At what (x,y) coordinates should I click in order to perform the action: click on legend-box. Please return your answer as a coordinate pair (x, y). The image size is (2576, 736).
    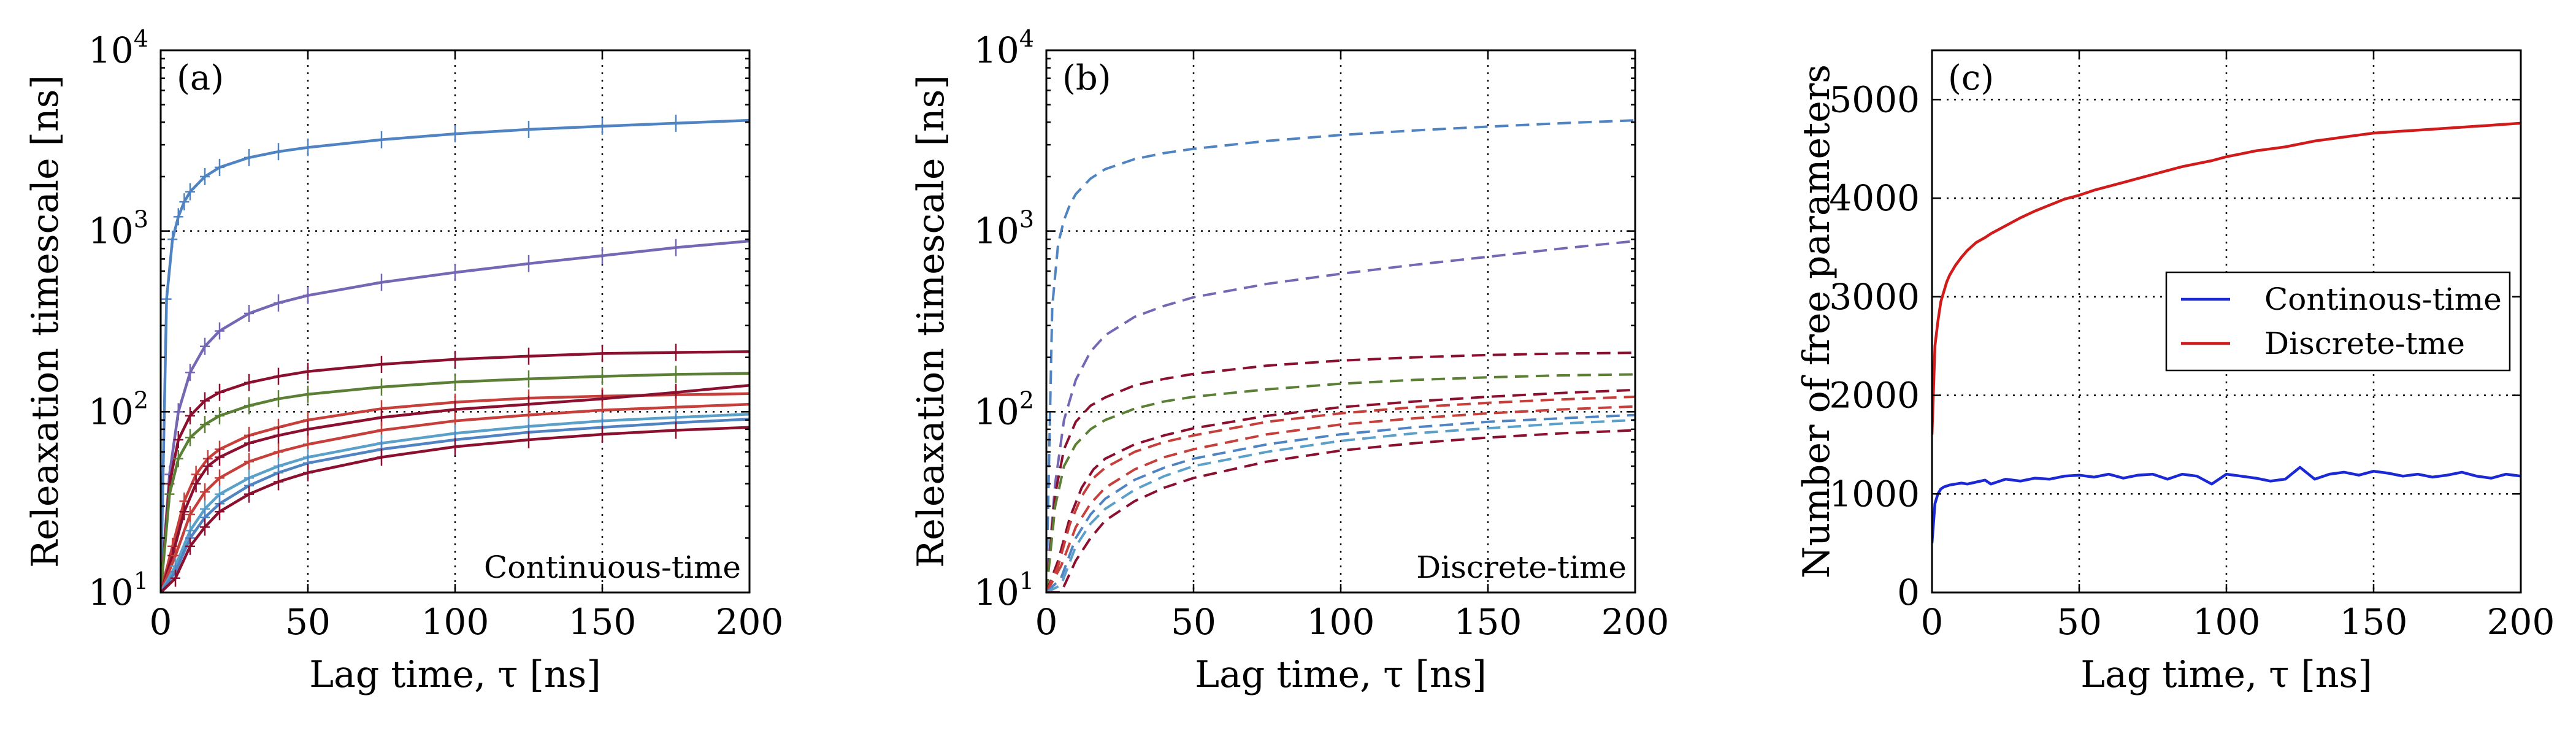
    Looking at the image, I should click on (2338, 321).